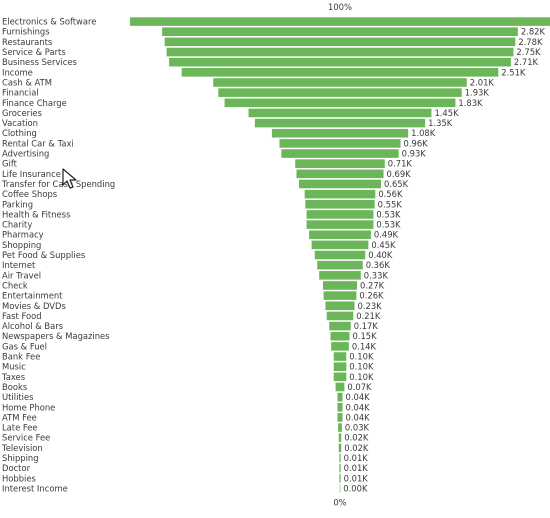 The width and height of the screenshot is (550, 518). I want to click on category-label: Electronics & Software, so click(49, 22).